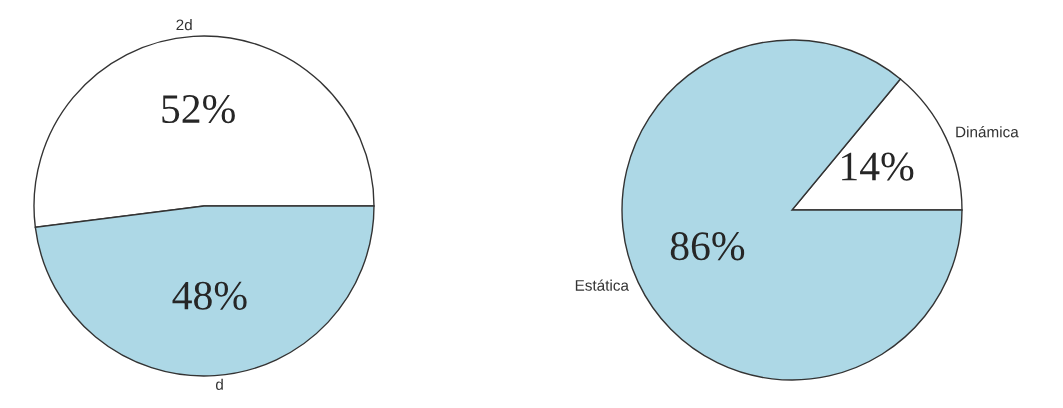 The image size is (1063, 408). I want to click on slice-label: 2d, so click(184, 25).